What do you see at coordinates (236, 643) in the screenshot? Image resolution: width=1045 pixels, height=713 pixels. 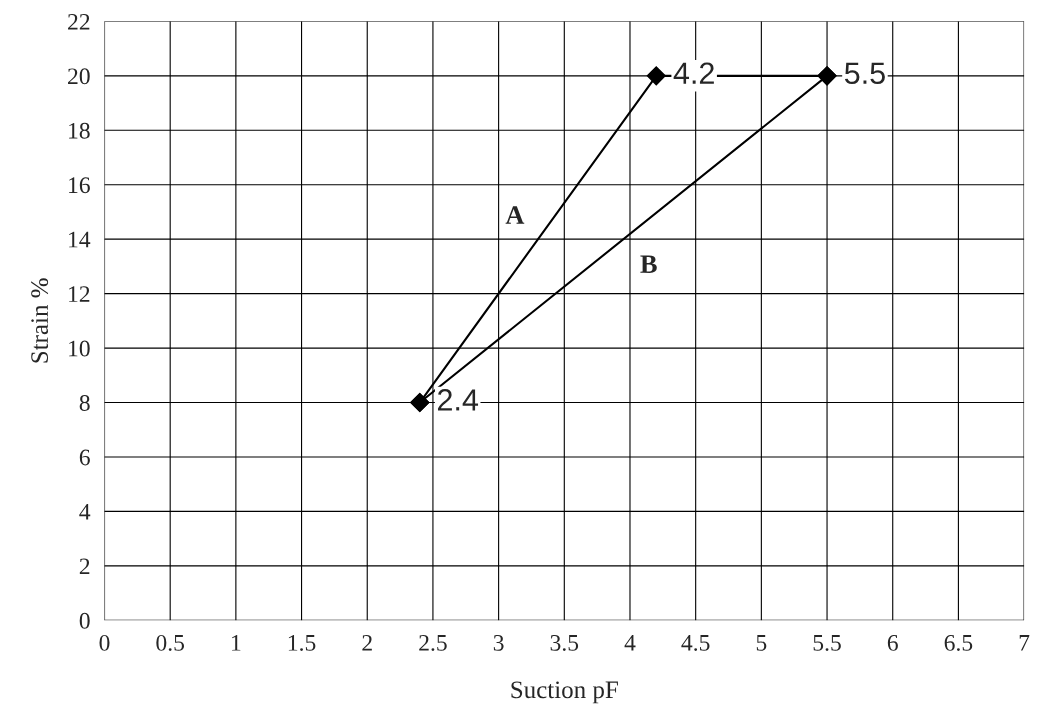 I see `x-tick-label: 1` at bounding box center [236, 643].